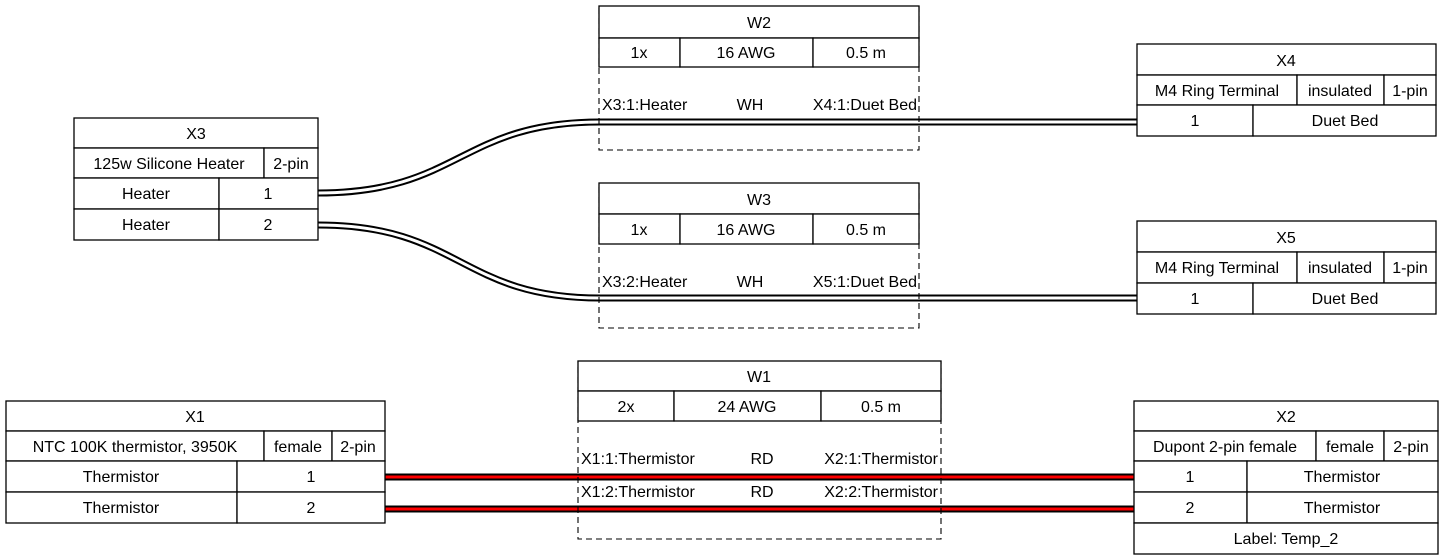 Image resolution: width=1444 pixels, height=559 pixels. I want to click on cable-w3-count-cell, so click(639, 229).